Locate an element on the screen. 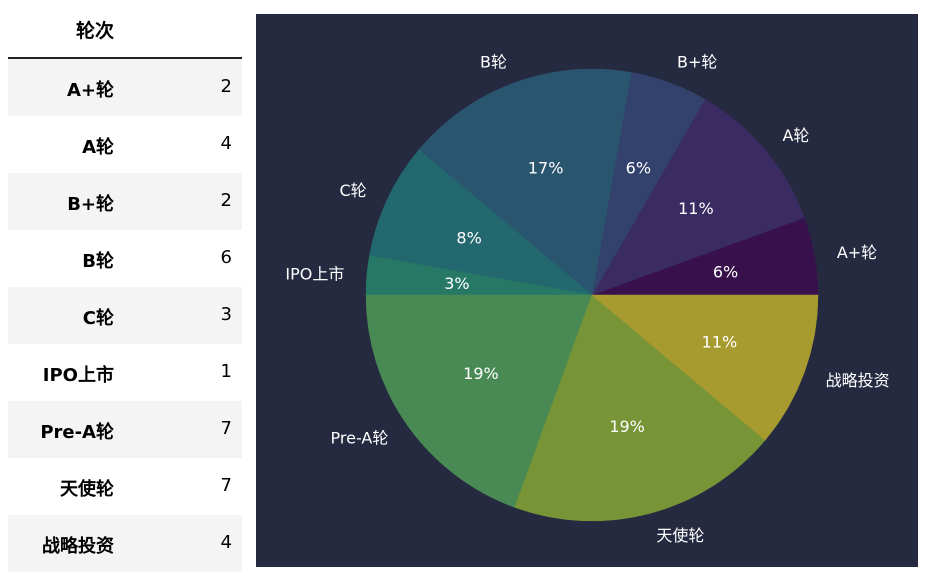 Image resolution: width=938 pixels, height=578 pixels. table-row: B+轮 2 is located at coordinates (125, 201).